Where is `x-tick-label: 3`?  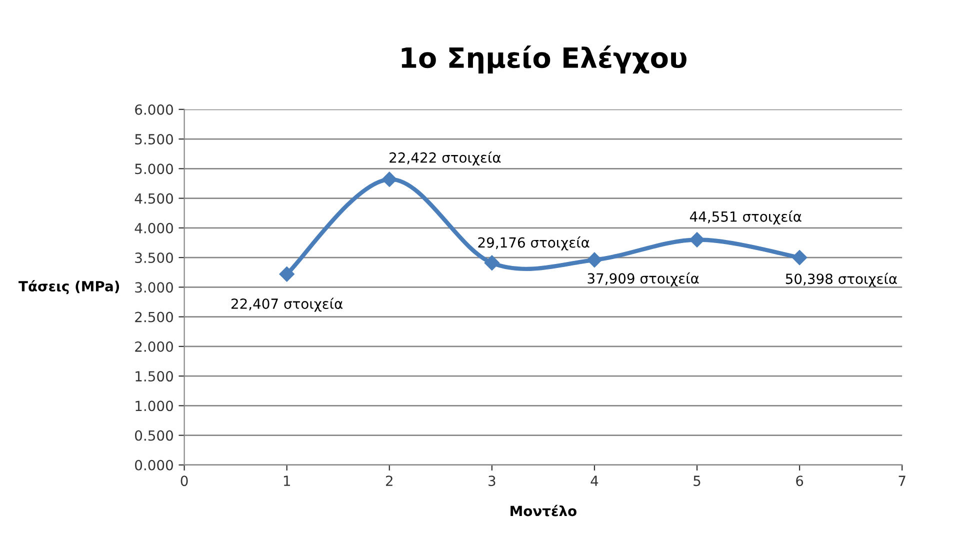
x-tick-label: 3 is located at coordinates (492, 481).